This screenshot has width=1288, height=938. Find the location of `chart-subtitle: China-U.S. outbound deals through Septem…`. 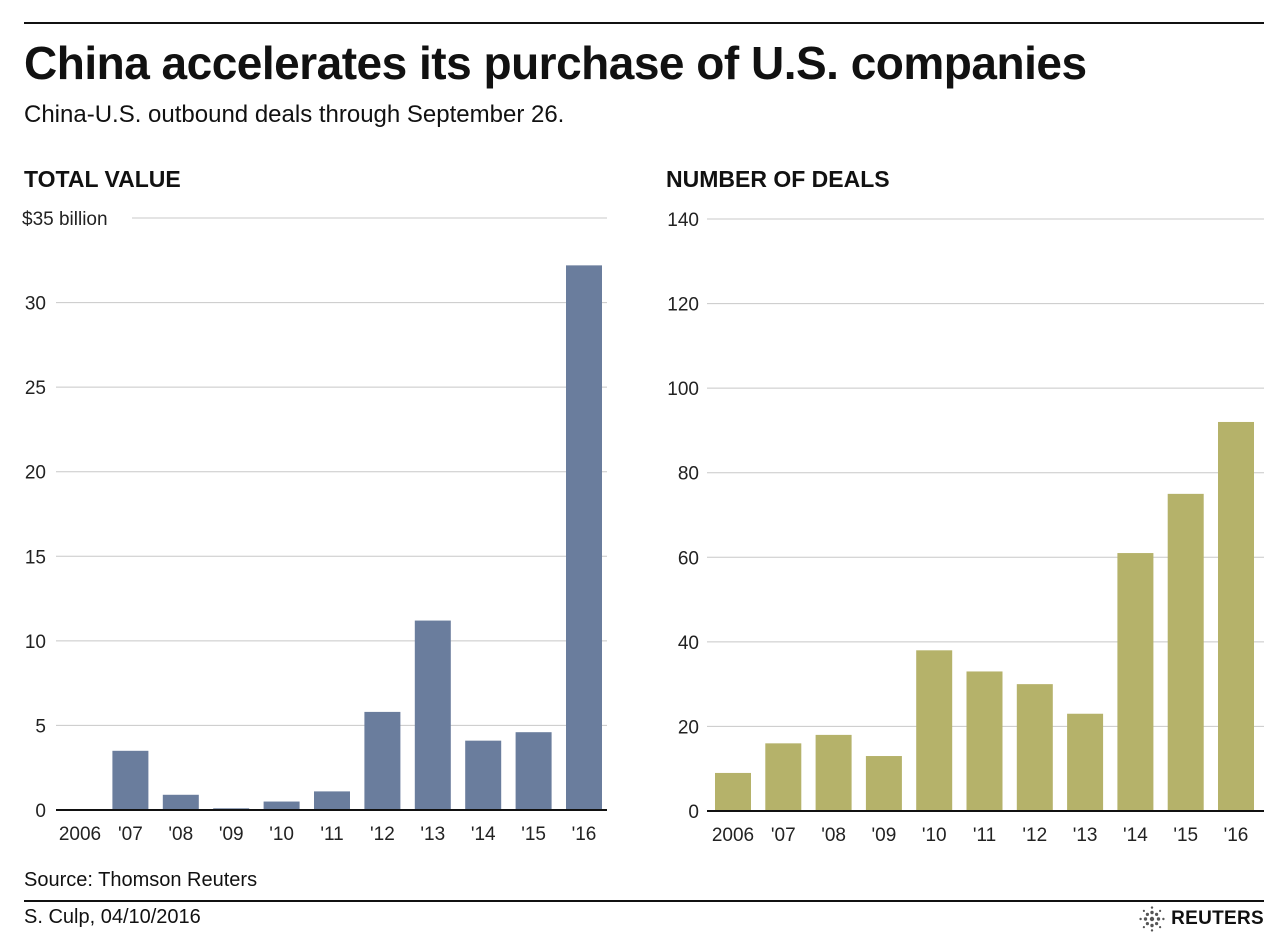

chart-subtitle: China-U.S. outbound deals through Septem… is located at coordinates (294, 114).